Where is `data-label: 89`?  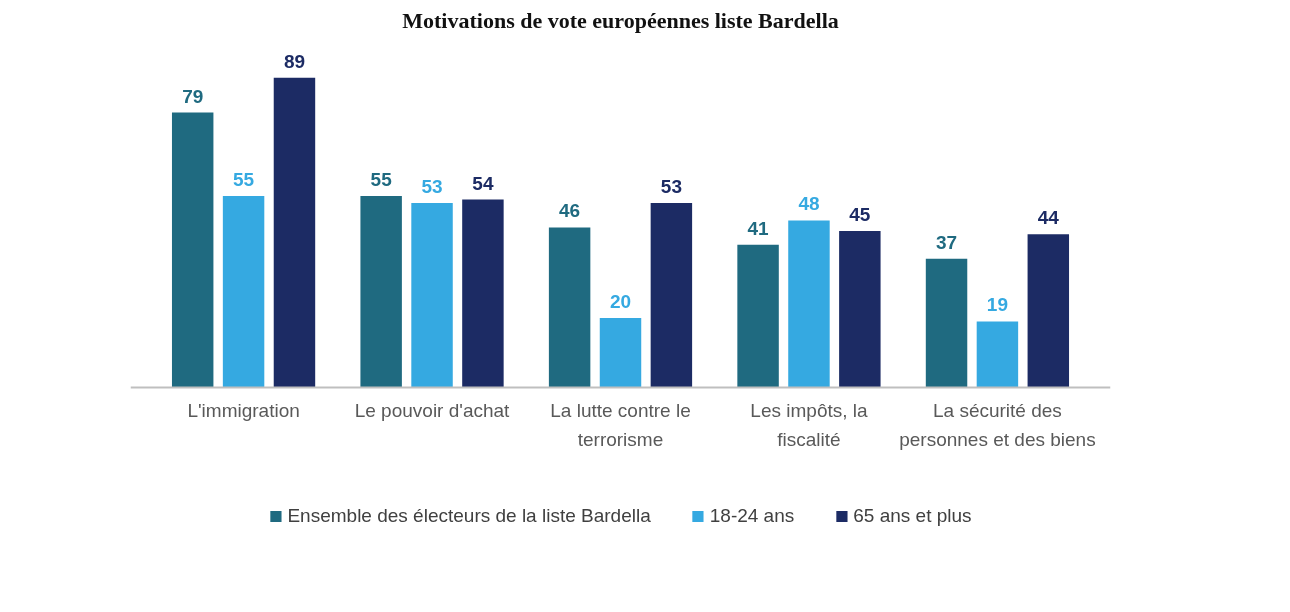
data-label: 89 is located at coordinates (294, 61).